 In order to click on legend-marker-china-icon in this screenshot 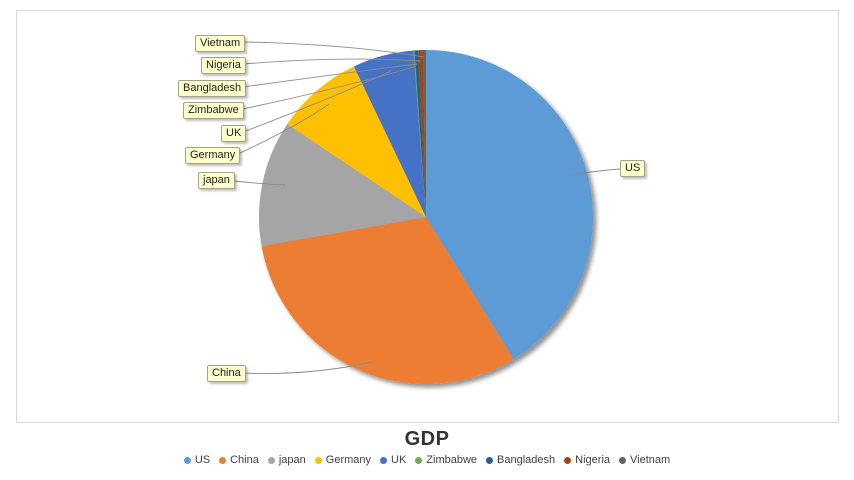, I will do `click(223, 460)`.